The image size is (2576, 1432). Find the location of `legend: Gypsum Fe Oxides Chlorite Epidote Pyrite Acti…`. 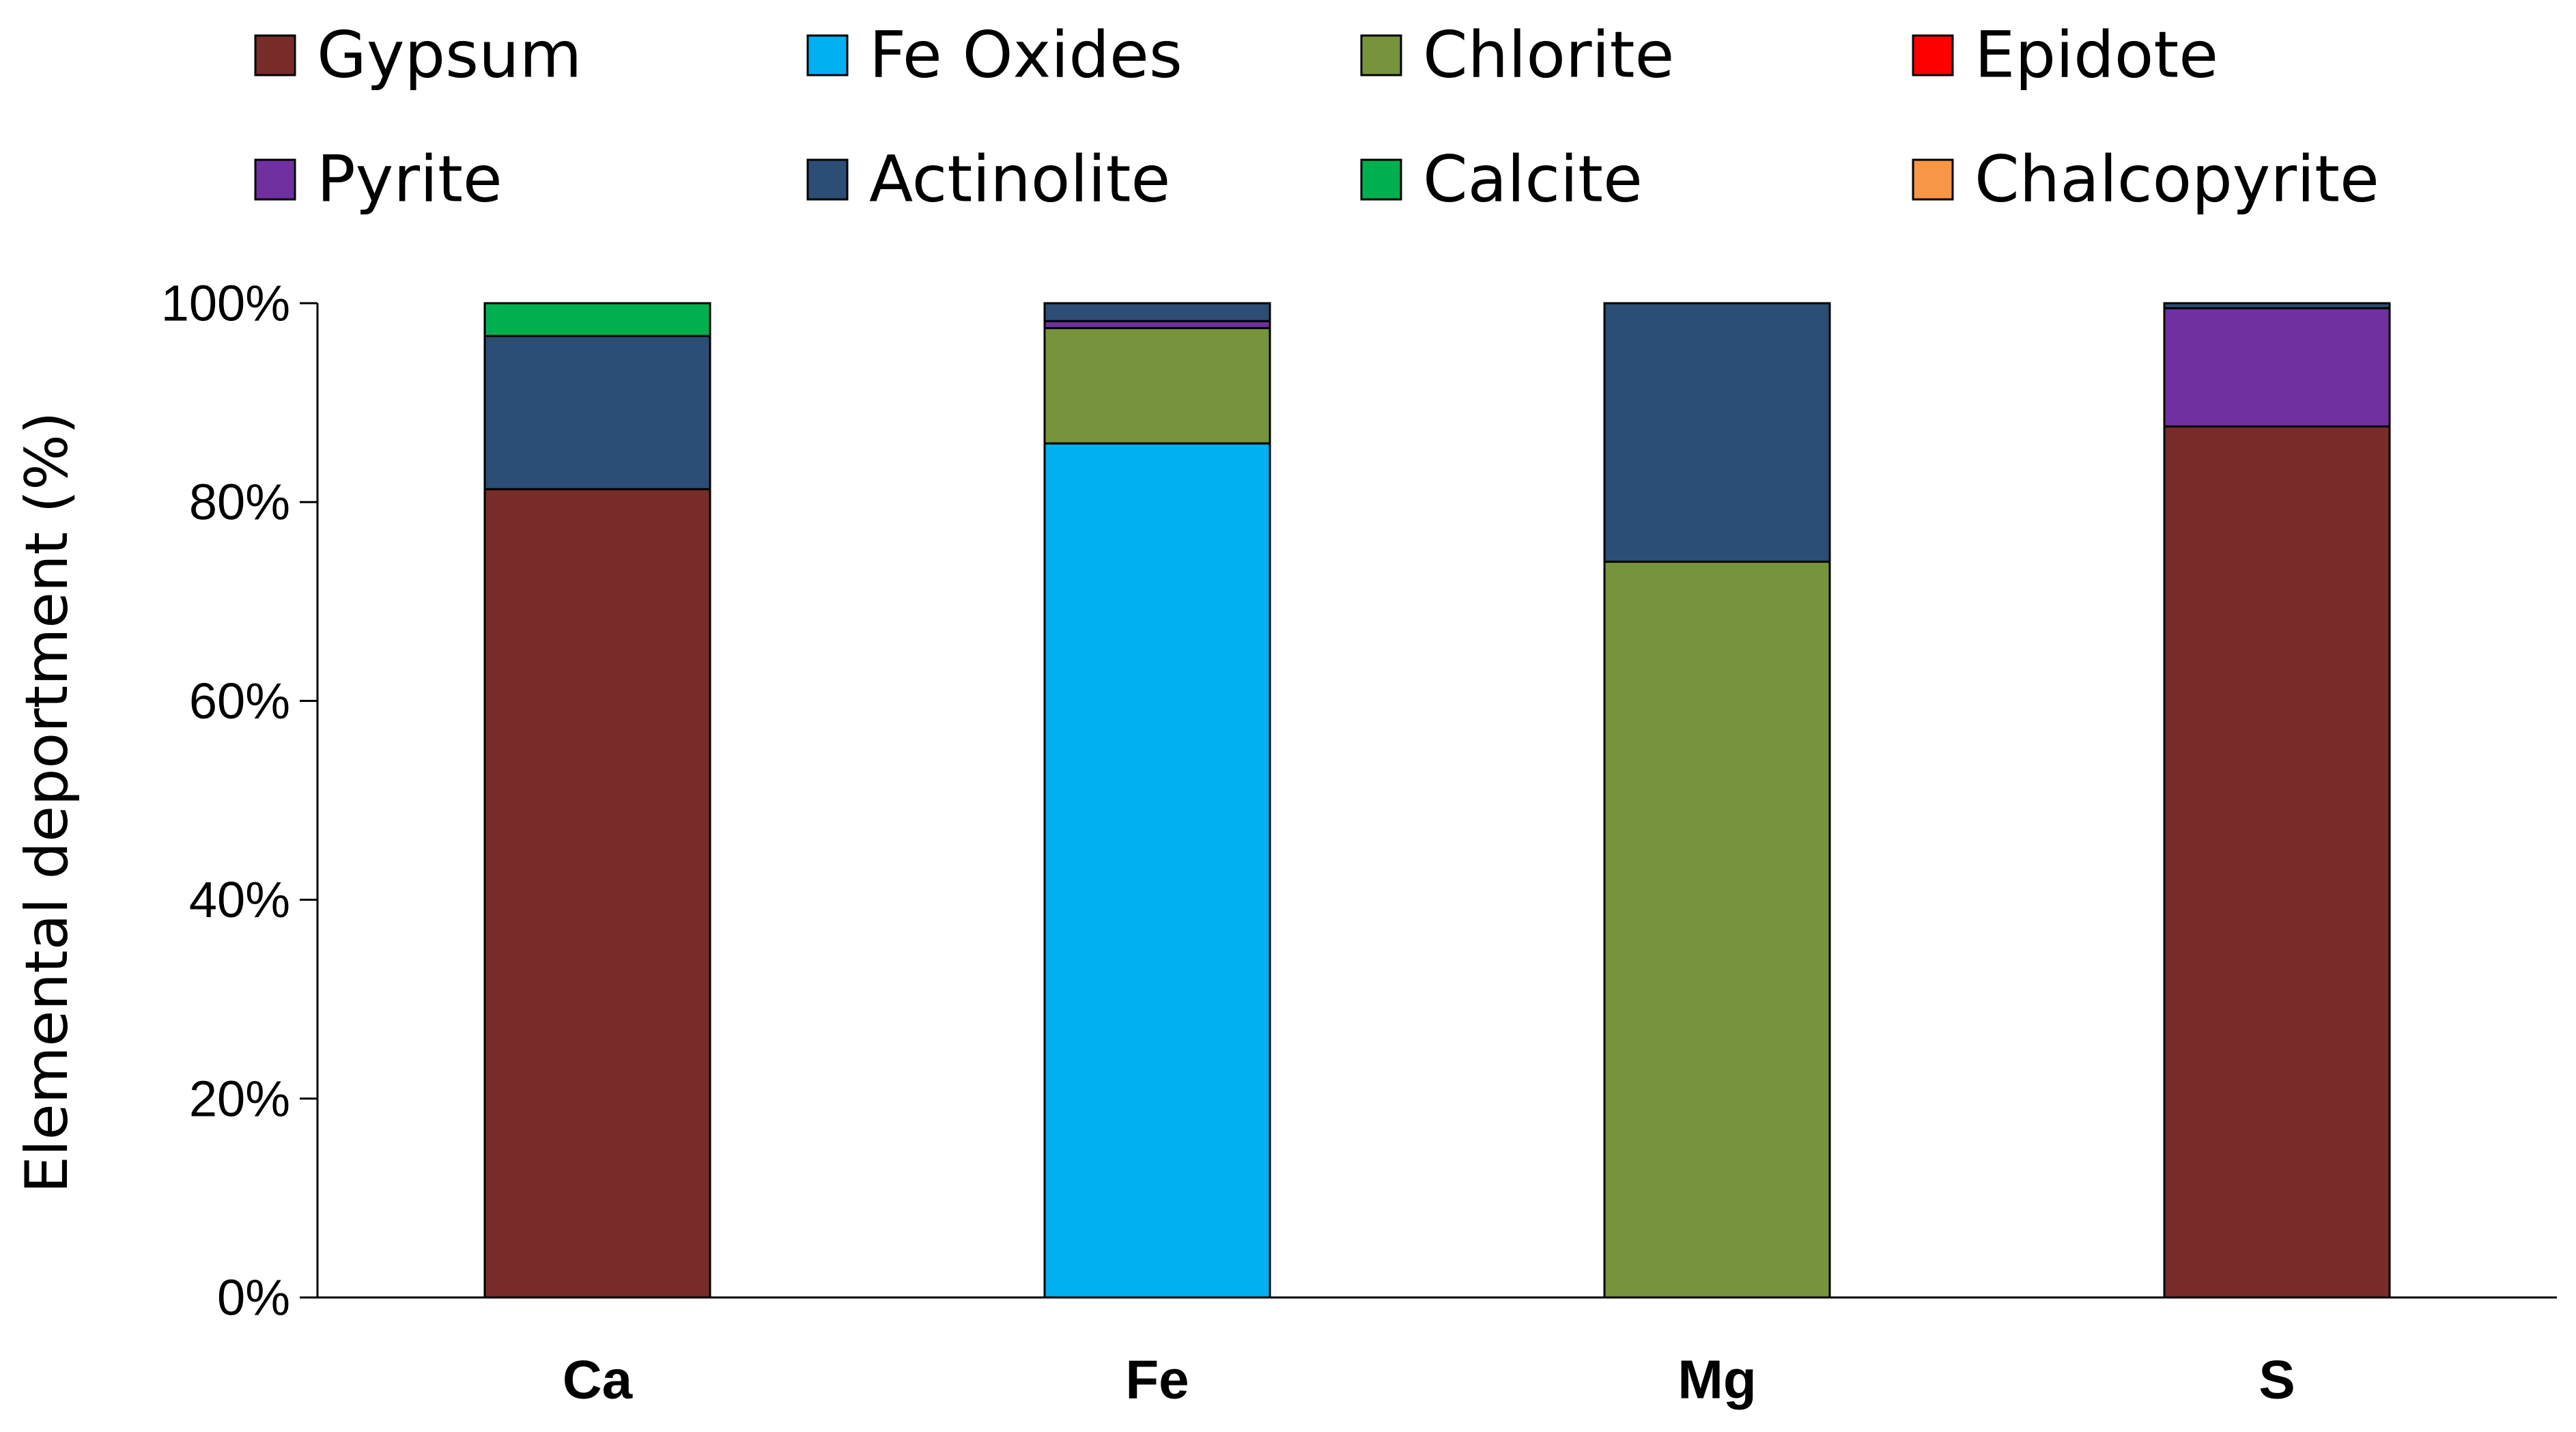

legend: Gypsum Fe Oxides Chlorite Epidote Pyrite Acti… is located at coordinates (1317, 117).